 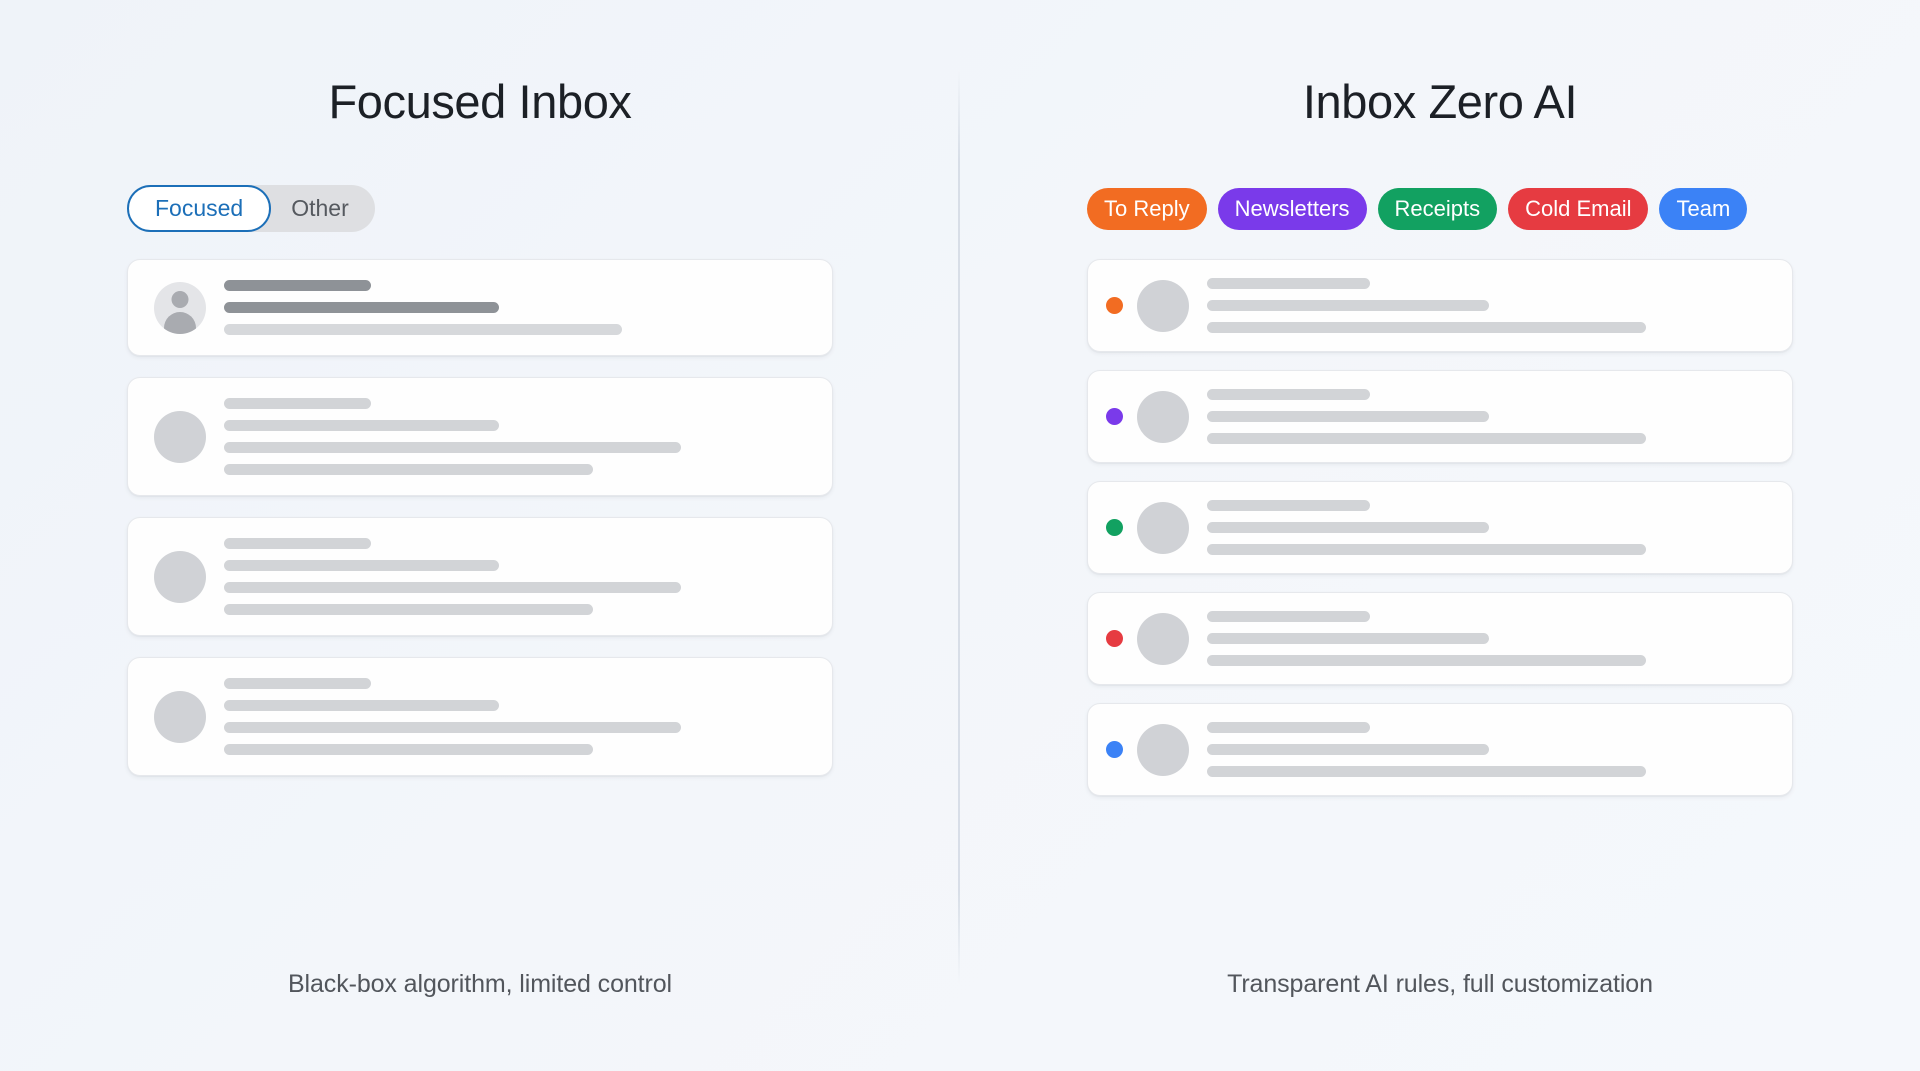 I want to click on segmented-control: Focused Other, so click(x=251, y=208).